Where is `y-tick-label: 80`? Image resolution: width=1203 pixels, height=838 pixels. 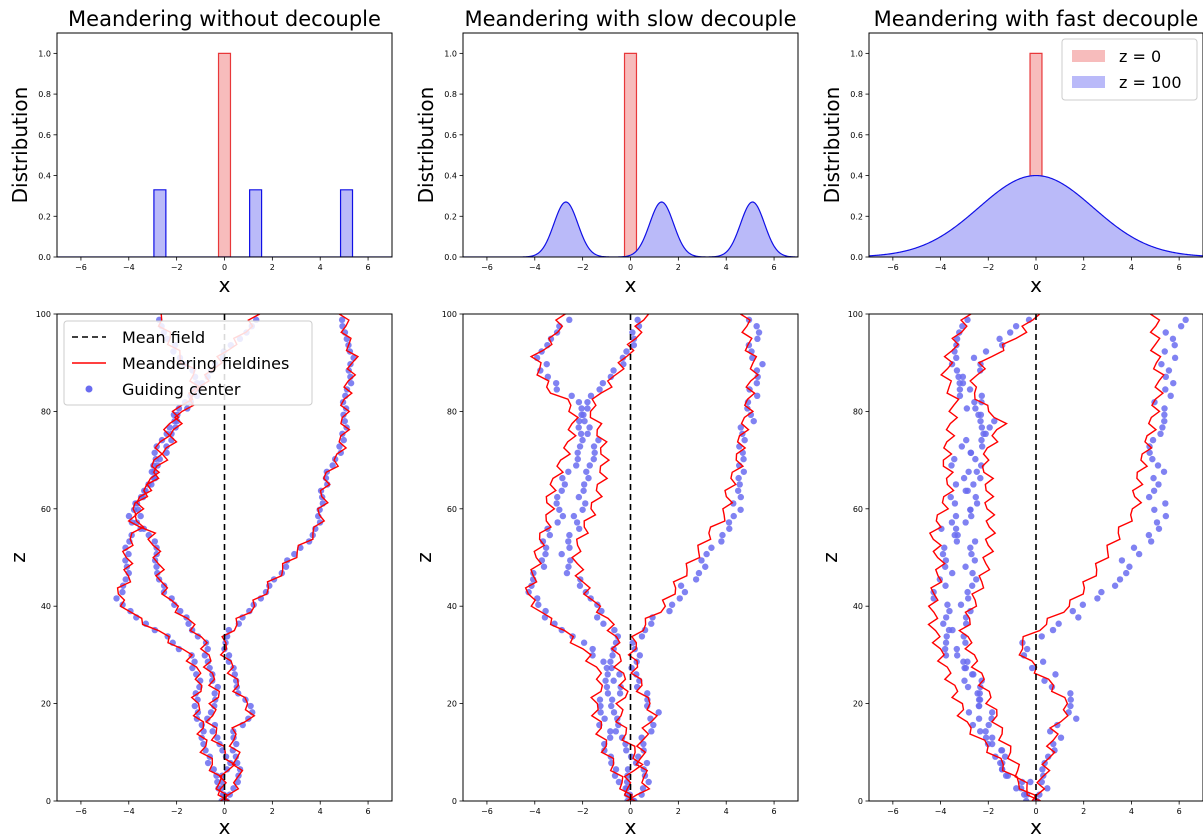 y-tick-label: 80 is located at coordinates (452, 411).